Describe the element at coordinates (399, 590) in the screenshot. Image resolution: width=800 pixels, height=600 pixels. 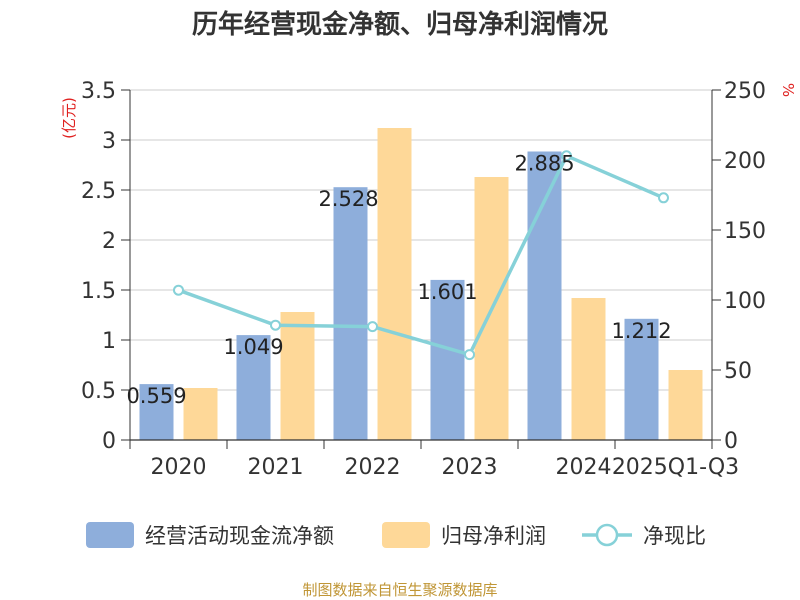
I see `source-note: 制图数据来自恒生聚源数据库` at that location.